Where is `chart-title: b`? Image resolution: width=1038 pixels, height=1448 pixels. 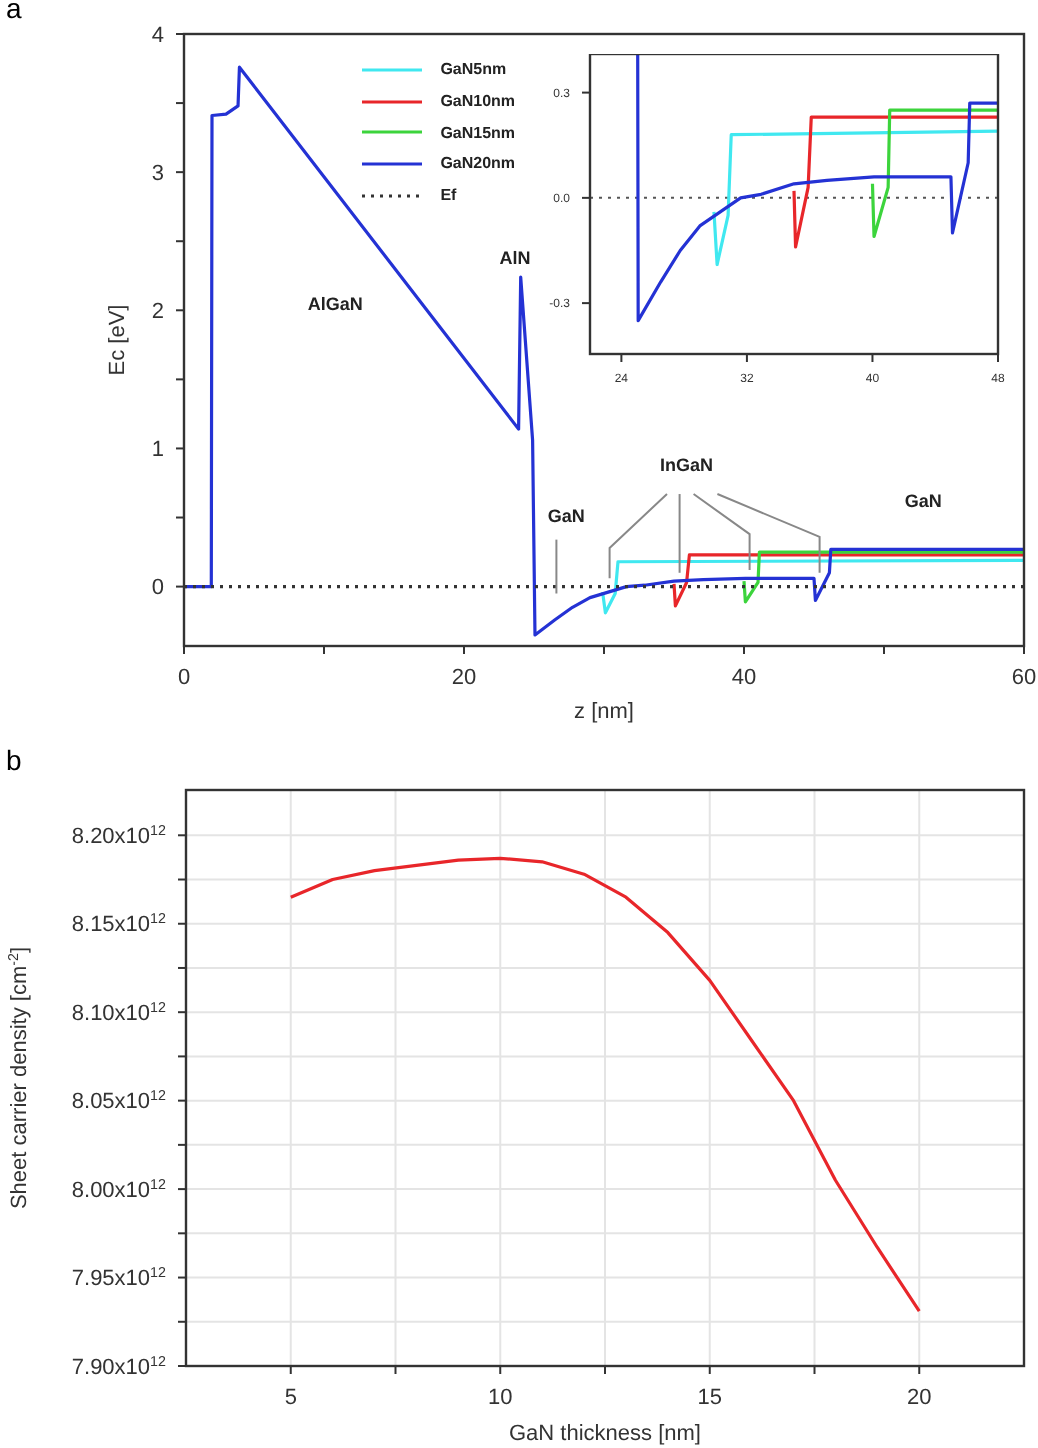 chart-title: b is located at coordinates (14, 760).